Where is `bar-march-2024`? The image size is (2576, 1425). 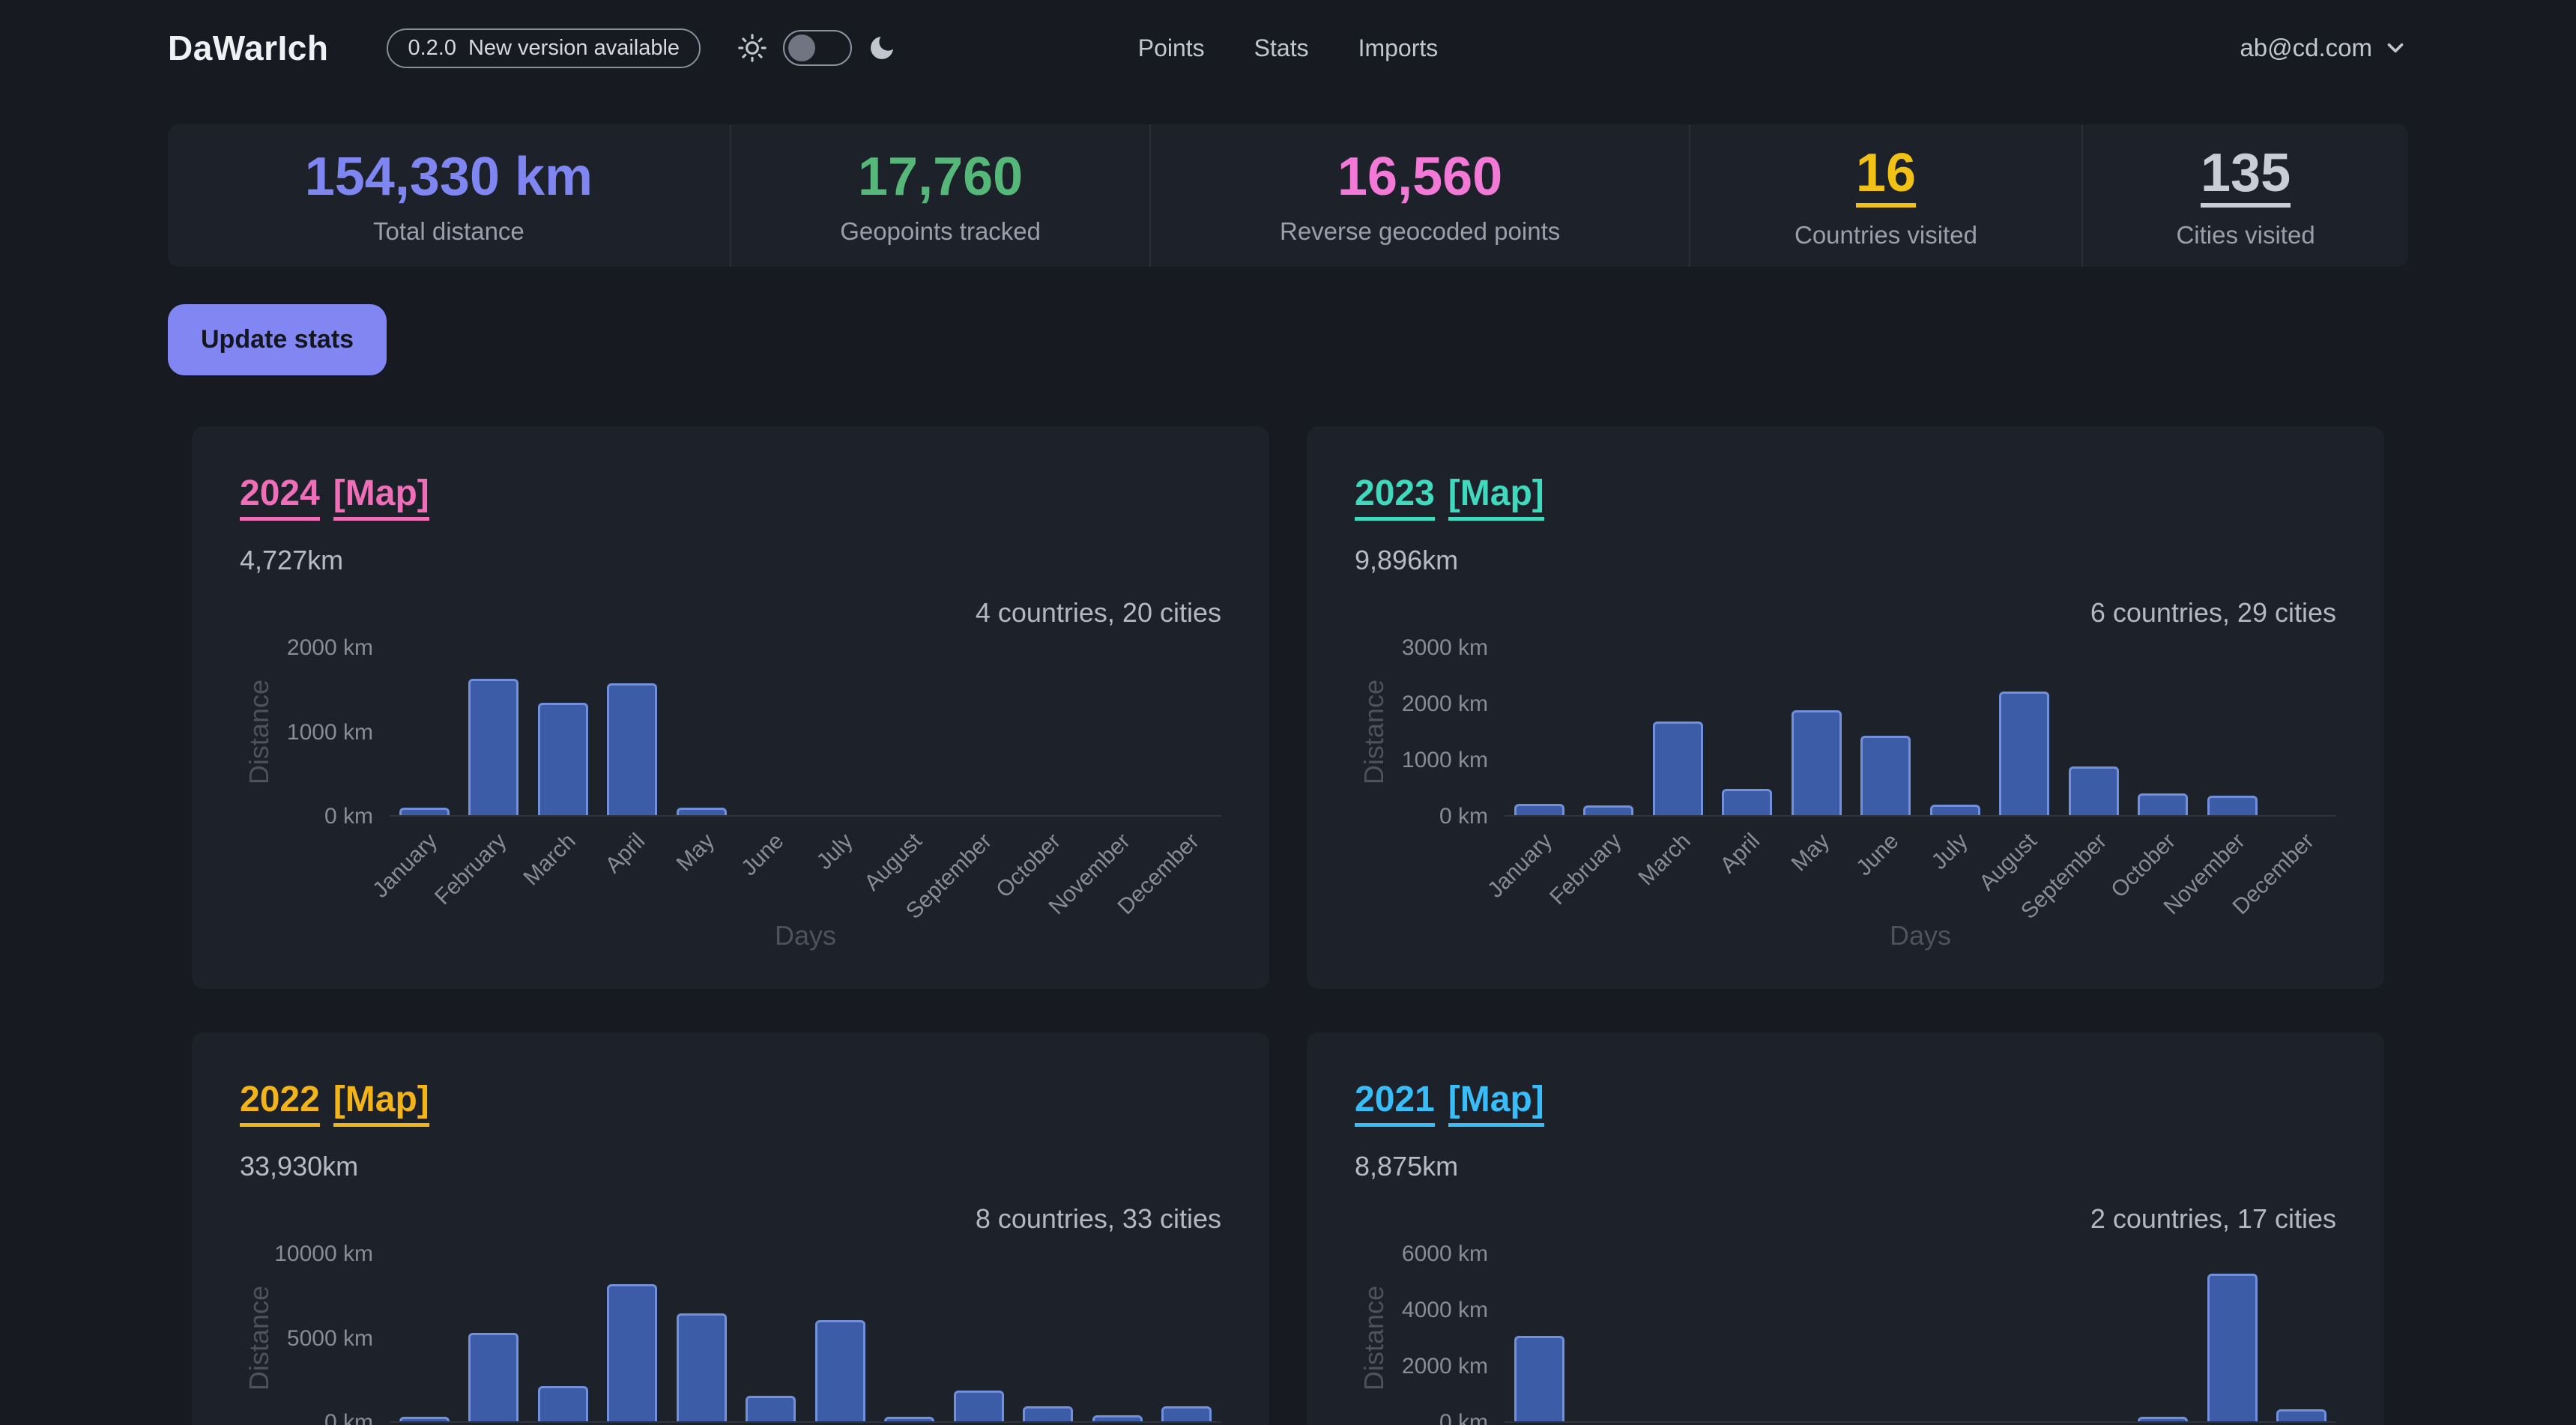
bar-march-2024 is located at coordinates (562, 759).